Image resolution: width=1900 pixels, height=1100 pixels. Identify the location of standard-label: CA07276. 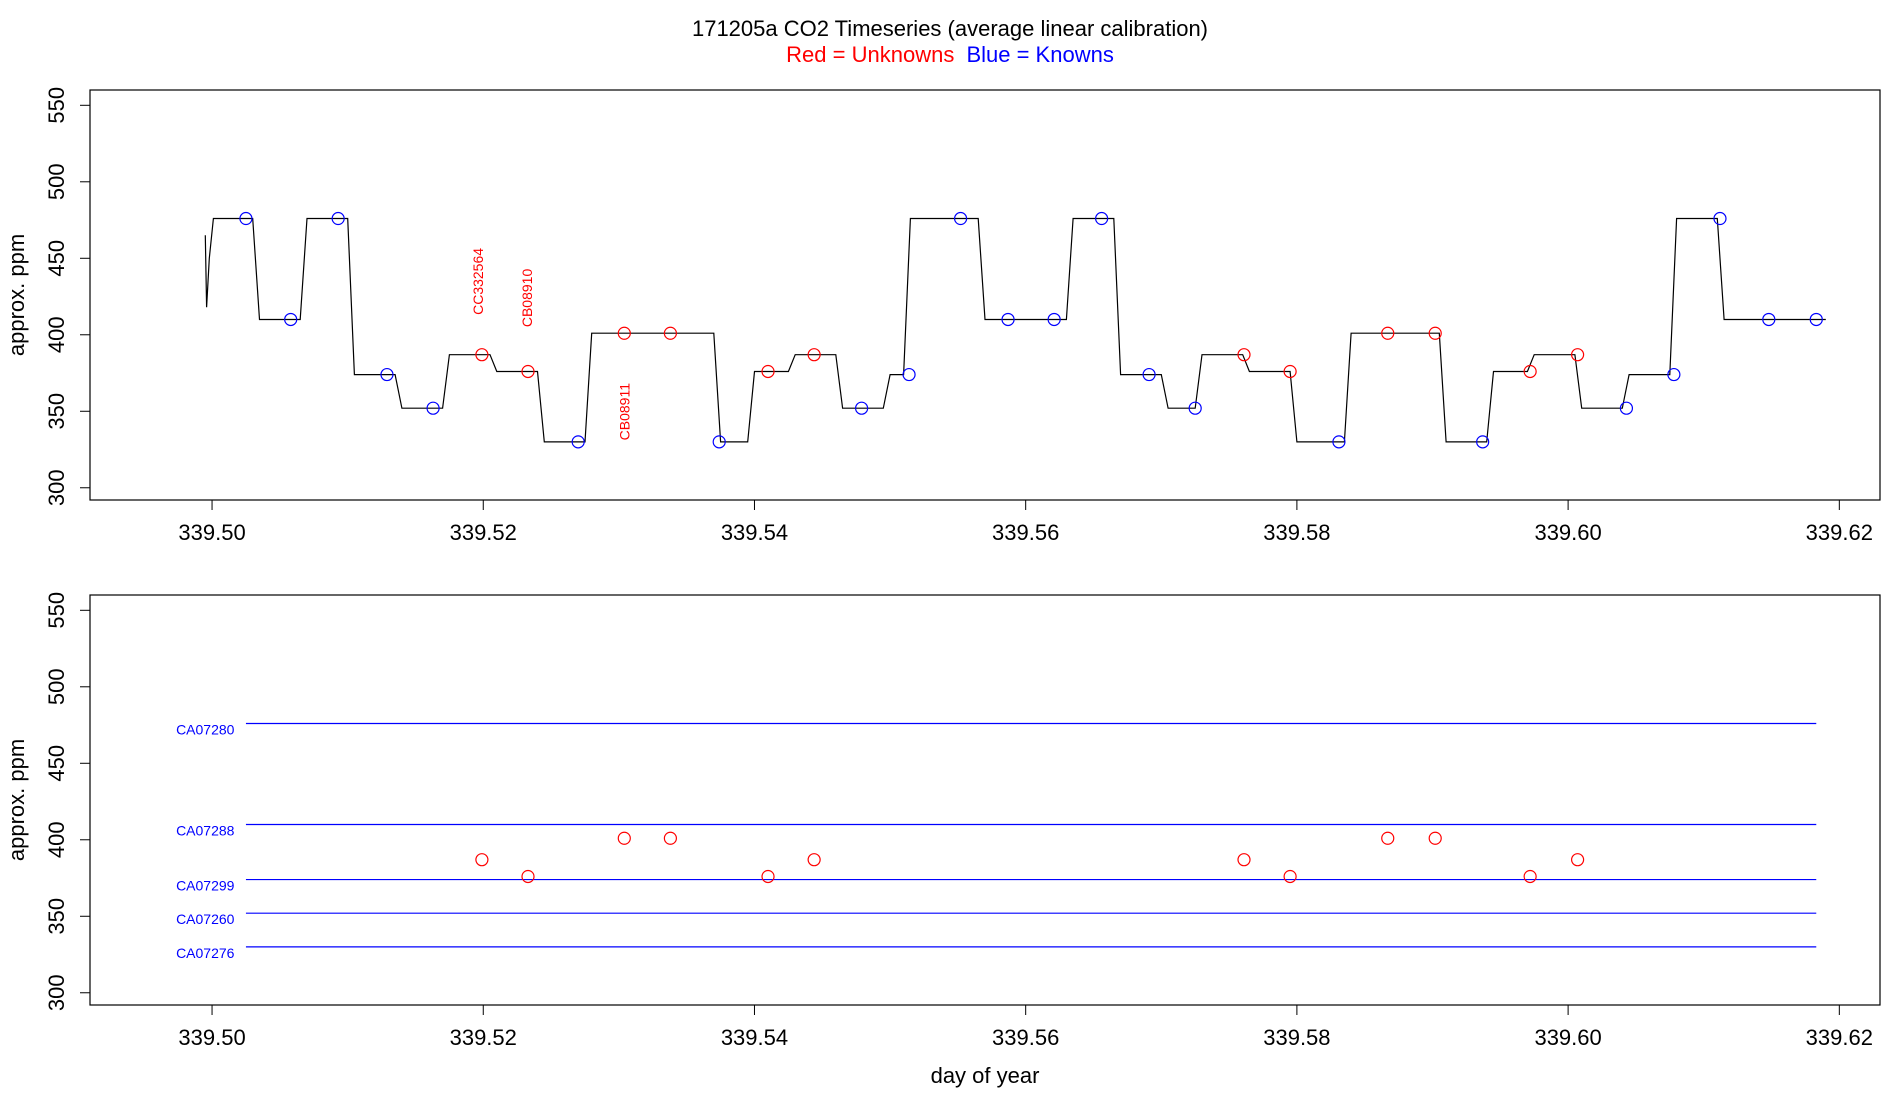
(205, 953).